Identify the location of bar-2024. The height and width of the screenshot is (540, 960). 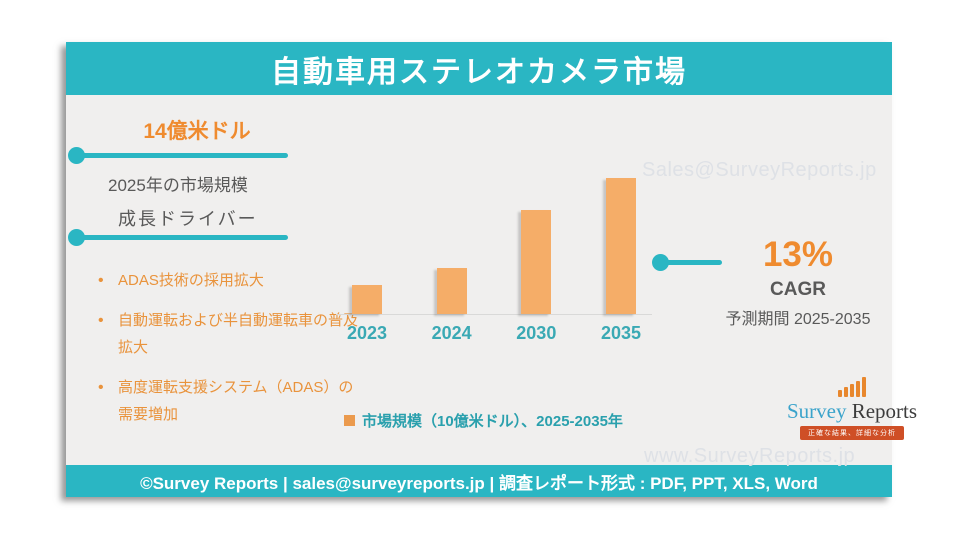
(451, 291).